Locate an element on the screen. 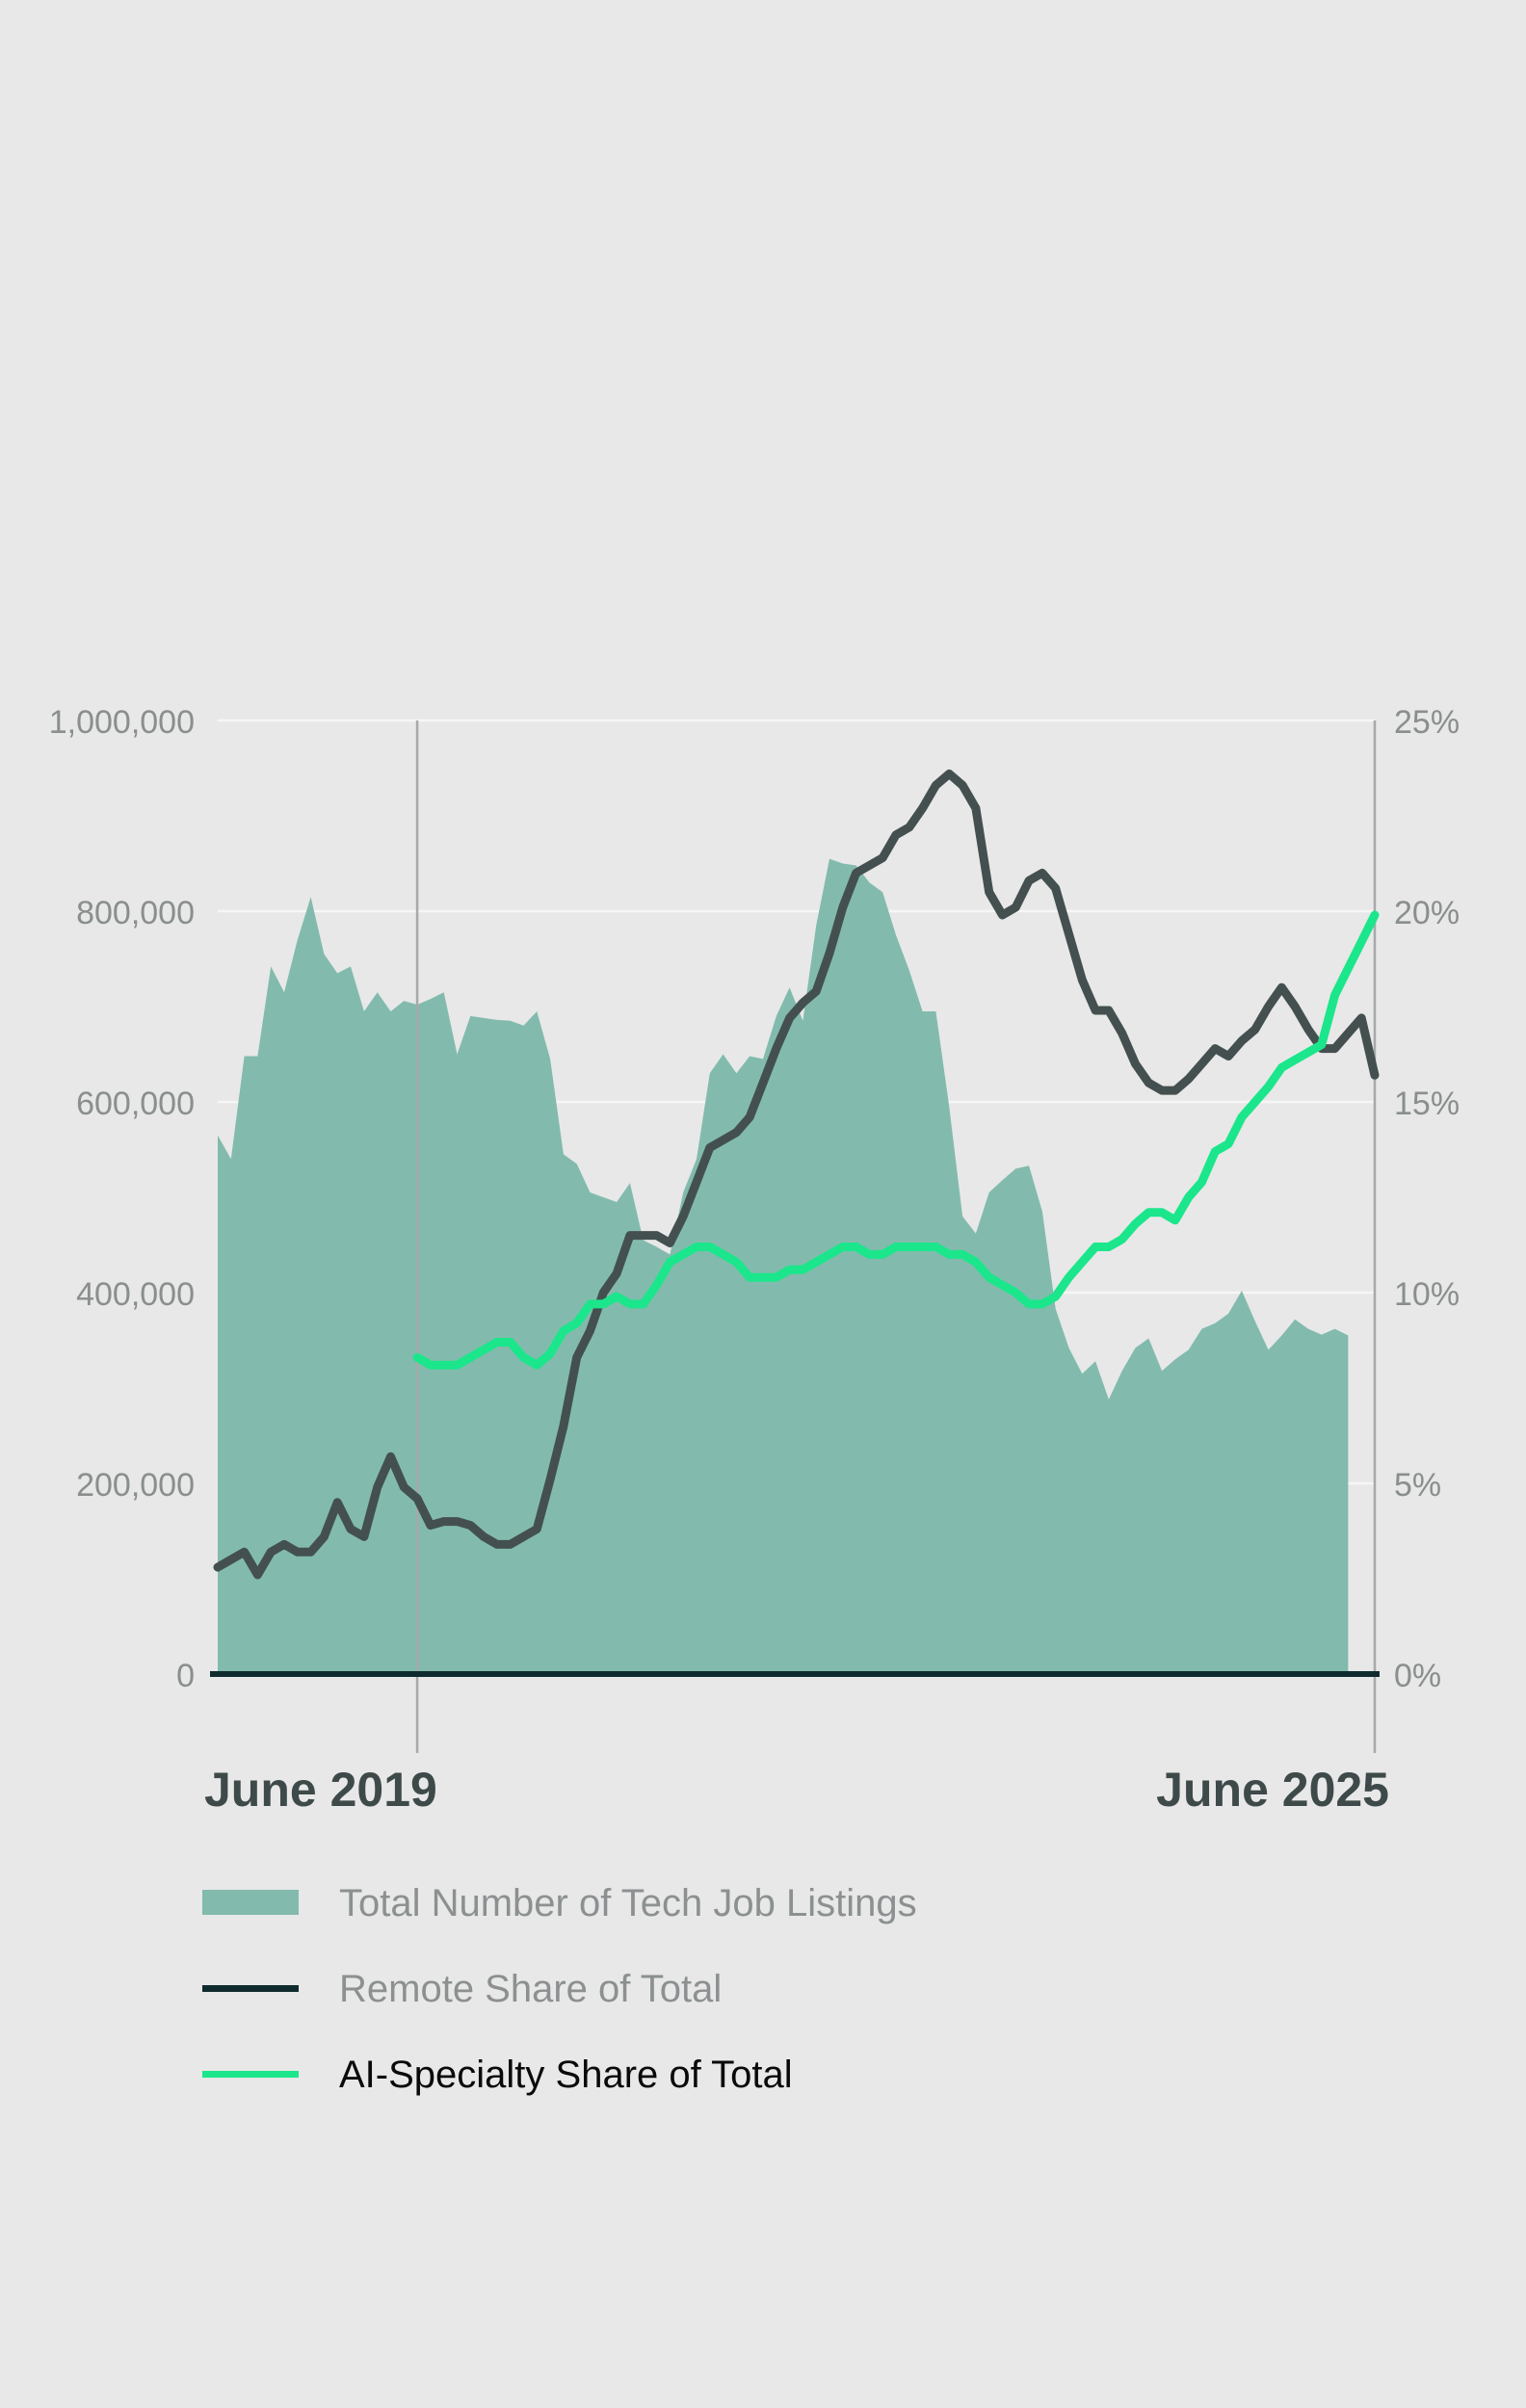 The height and width of the screenshot is (2408, 1526). right-tick-label-1: 5% is located at coordinates (1417, 1485).